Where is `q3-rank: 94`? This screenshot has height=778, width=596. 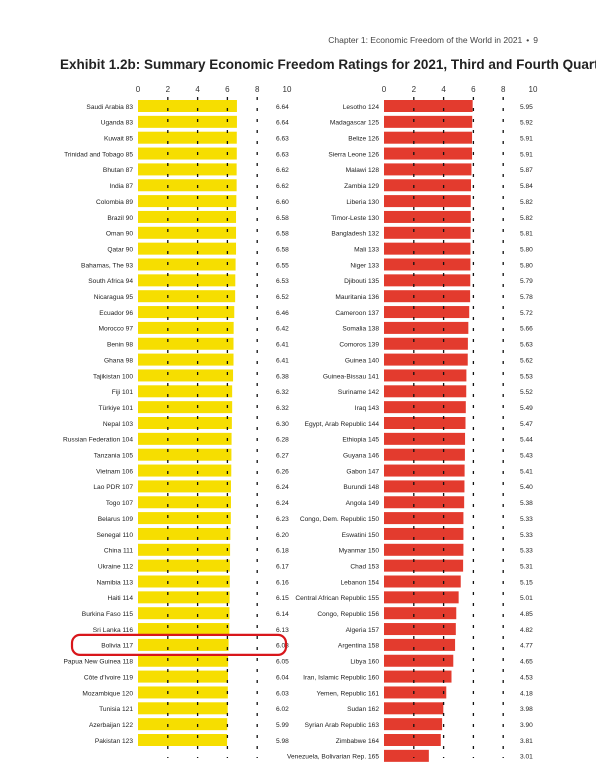 q3-rank: 94 is located at coordinates (130, 281).